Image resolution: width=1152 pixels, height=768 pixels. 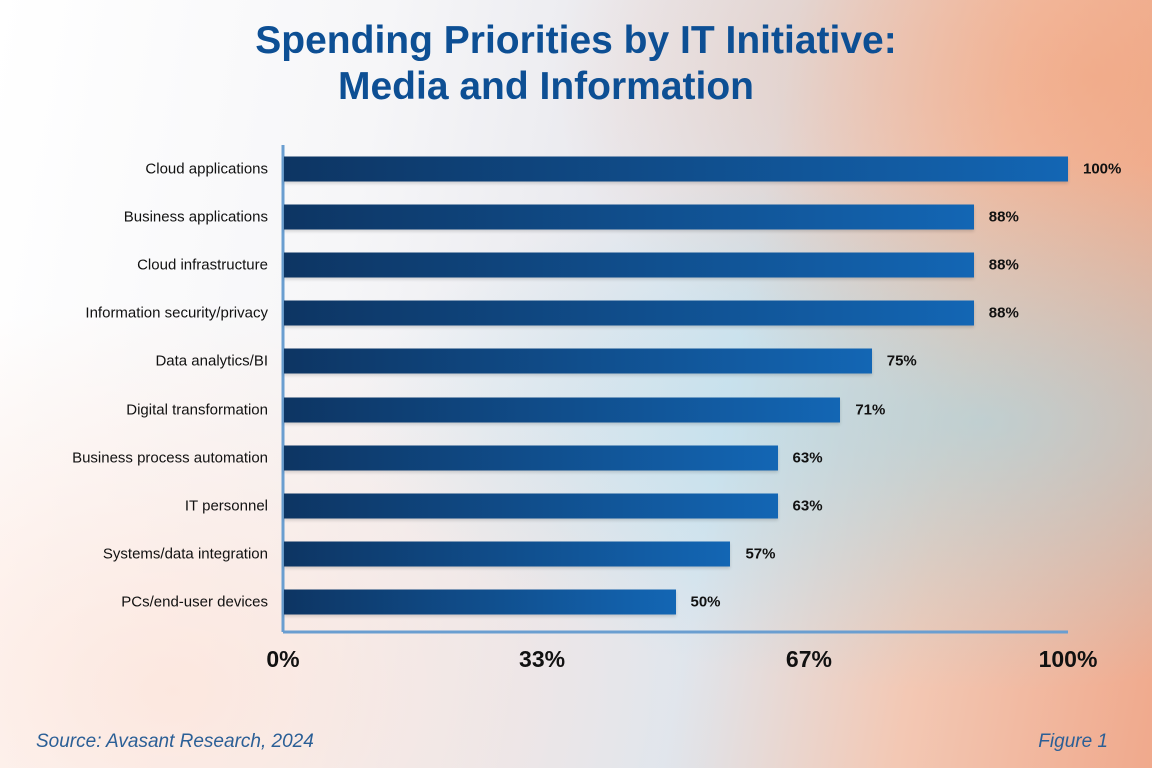 I want to click on category-label: Business process automation, so click(x=170, y=458).